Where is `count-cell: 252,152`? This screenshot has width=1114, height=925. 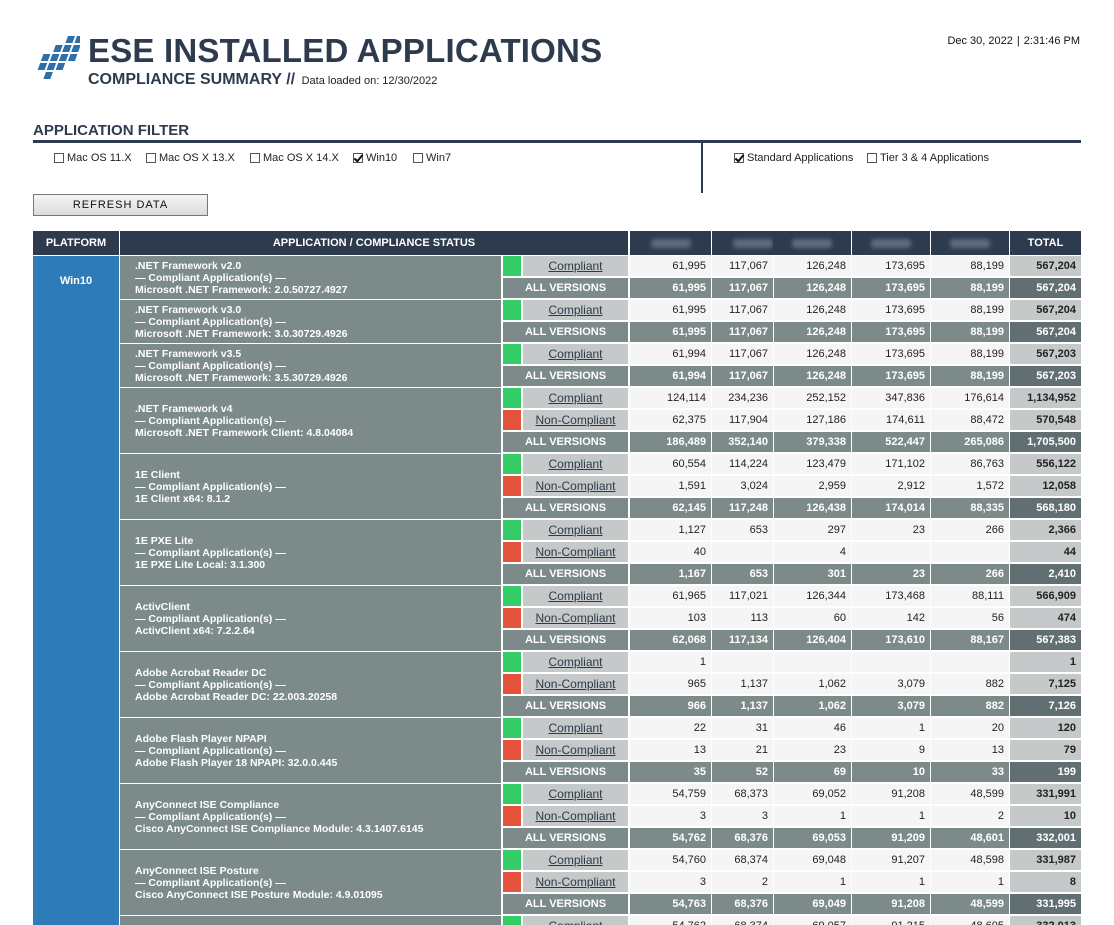 count-cell: 252,152 is located at coordinates (812, 398).